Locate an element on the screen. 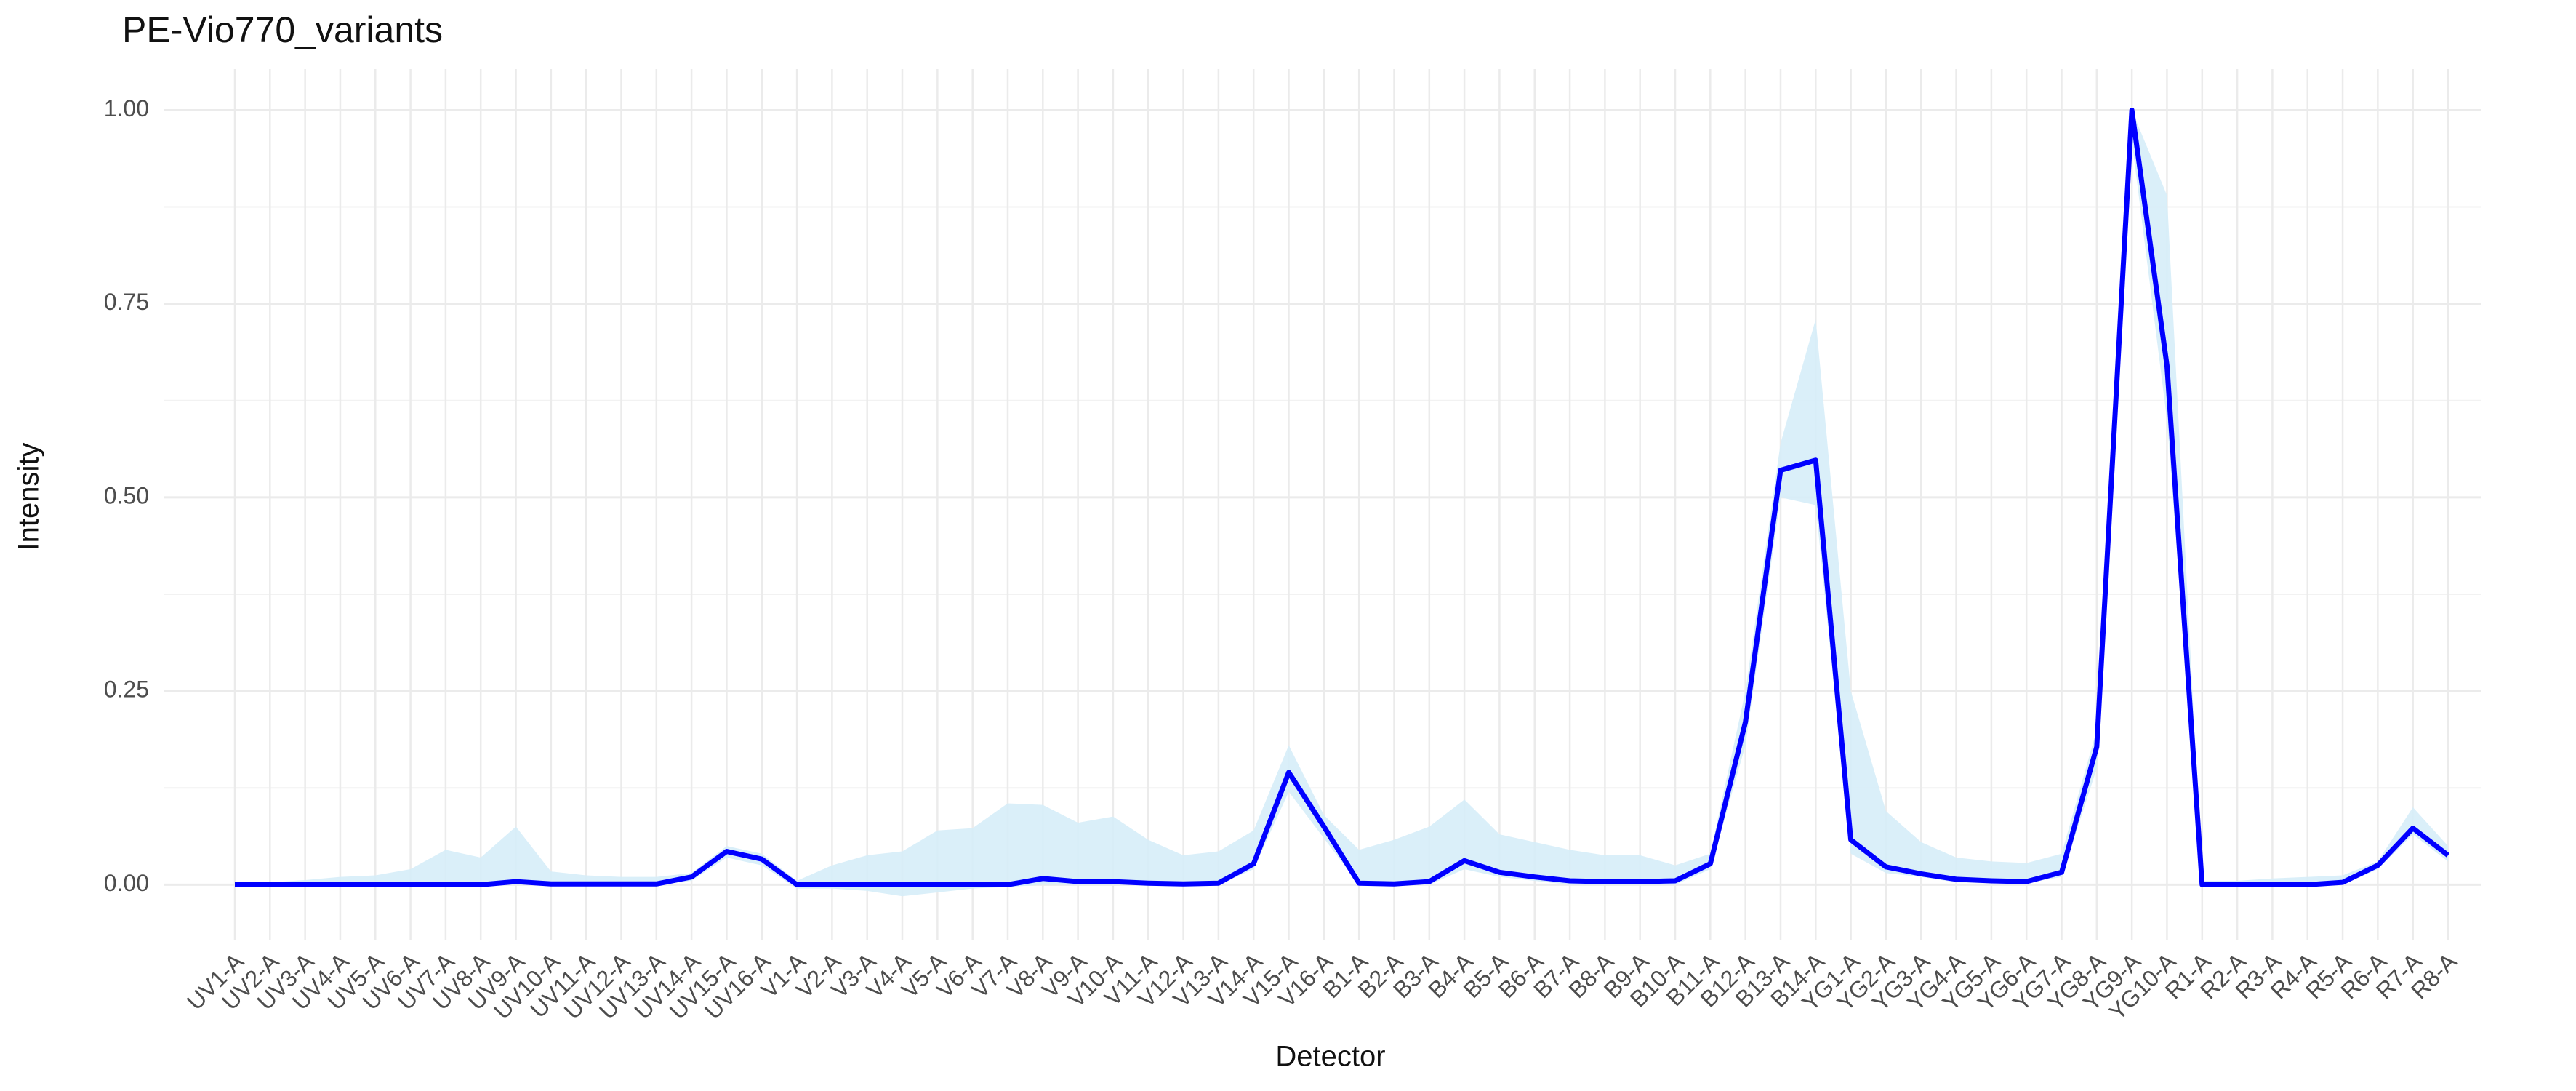  y-tick-label: 0.00 is located at coordinates (127, 883).